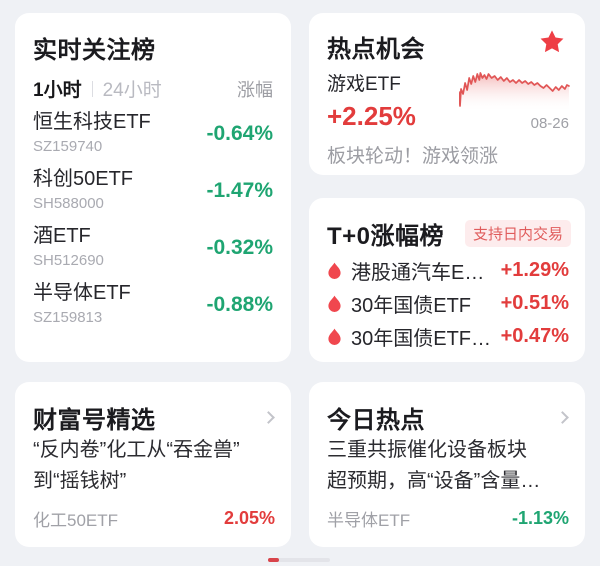 The width and height of the screenshot is (600, 566). I want to click on fund-change: -0.64%, so click(239, 133).